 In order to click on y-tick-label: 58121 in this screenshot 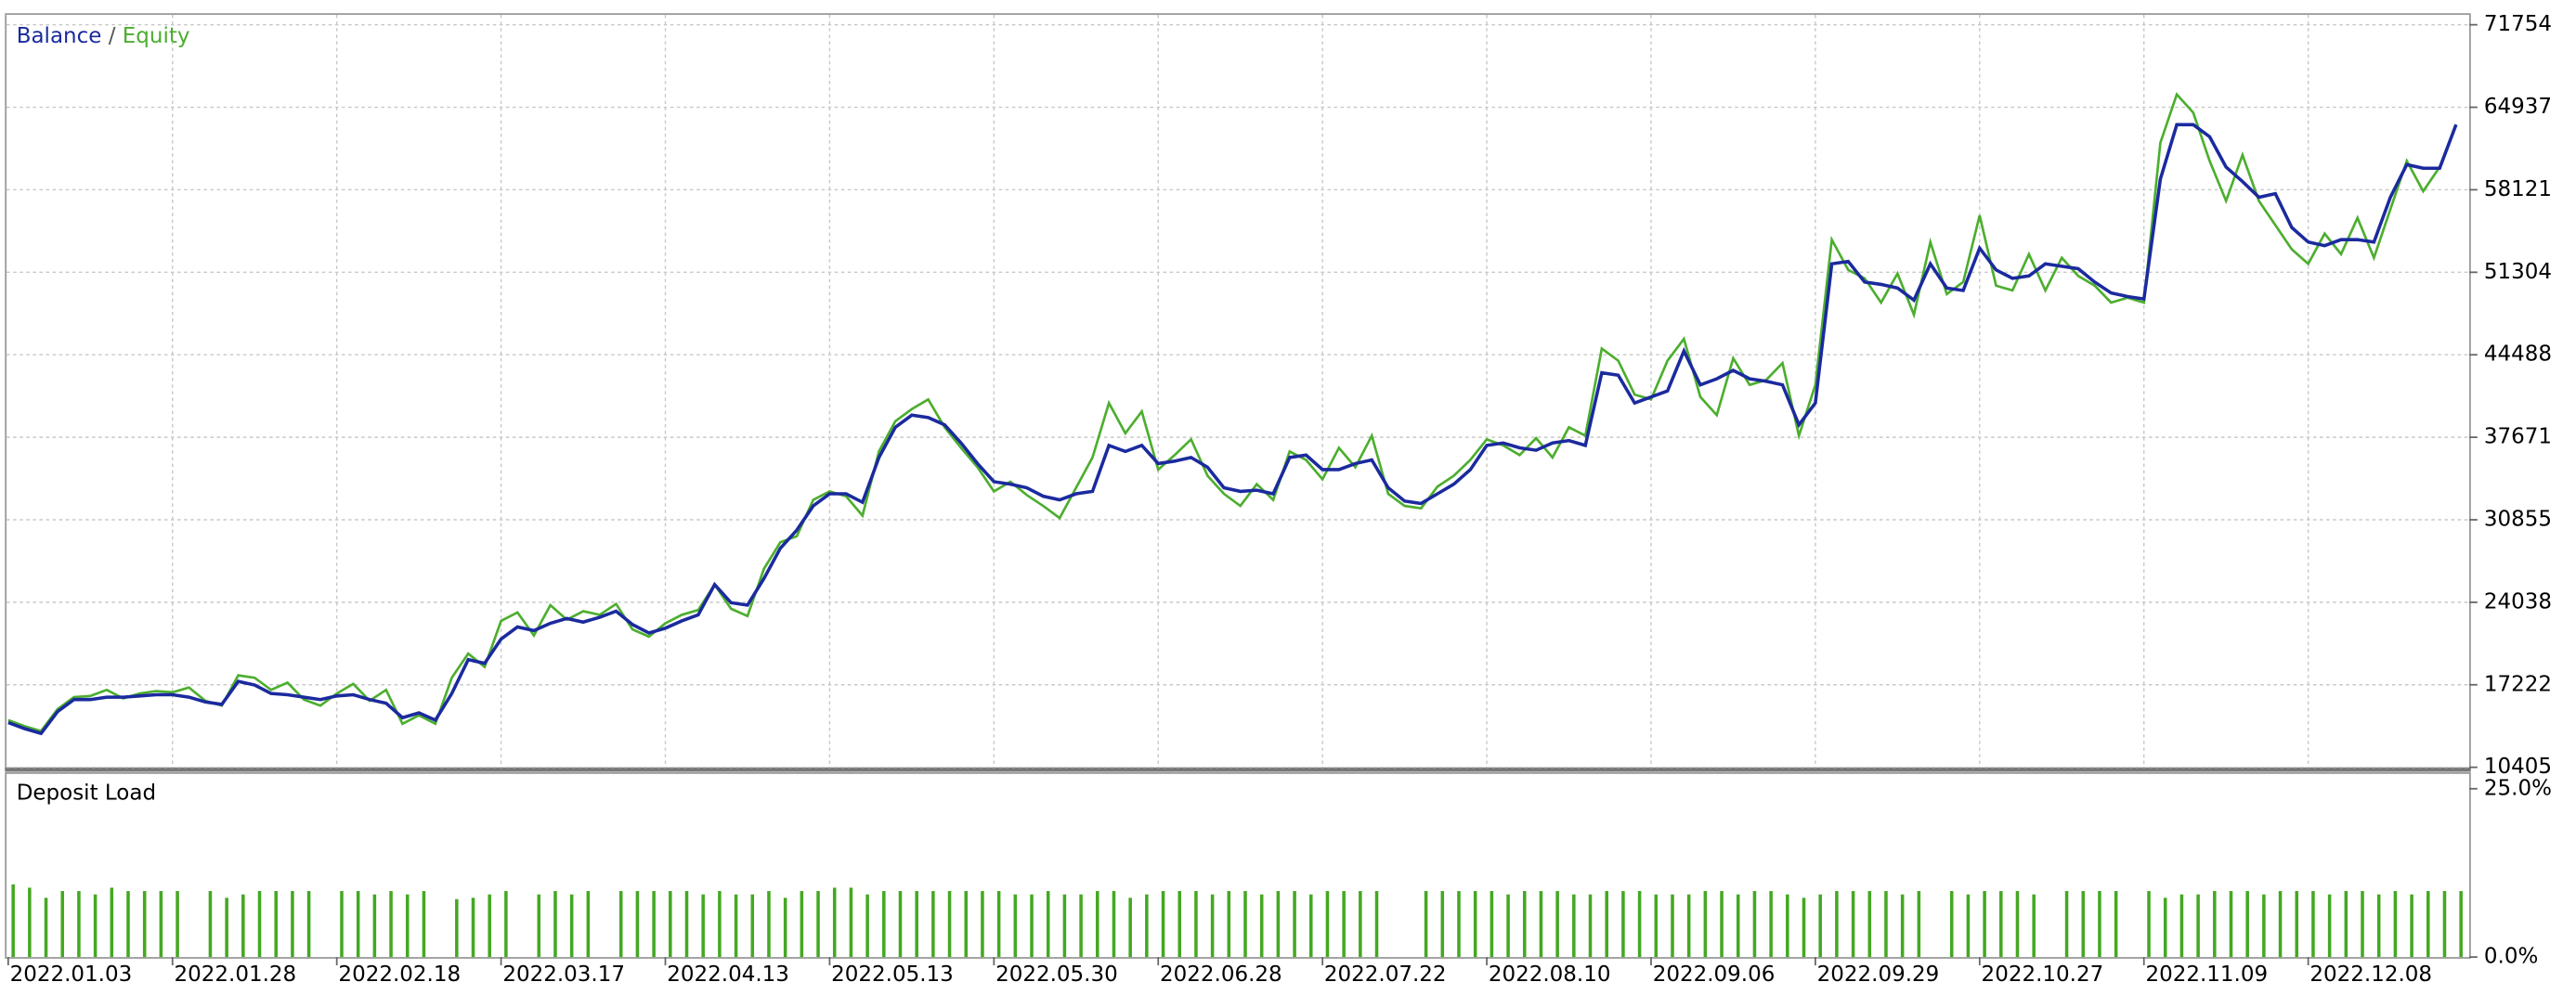, I will do `click(2518, 189)`.